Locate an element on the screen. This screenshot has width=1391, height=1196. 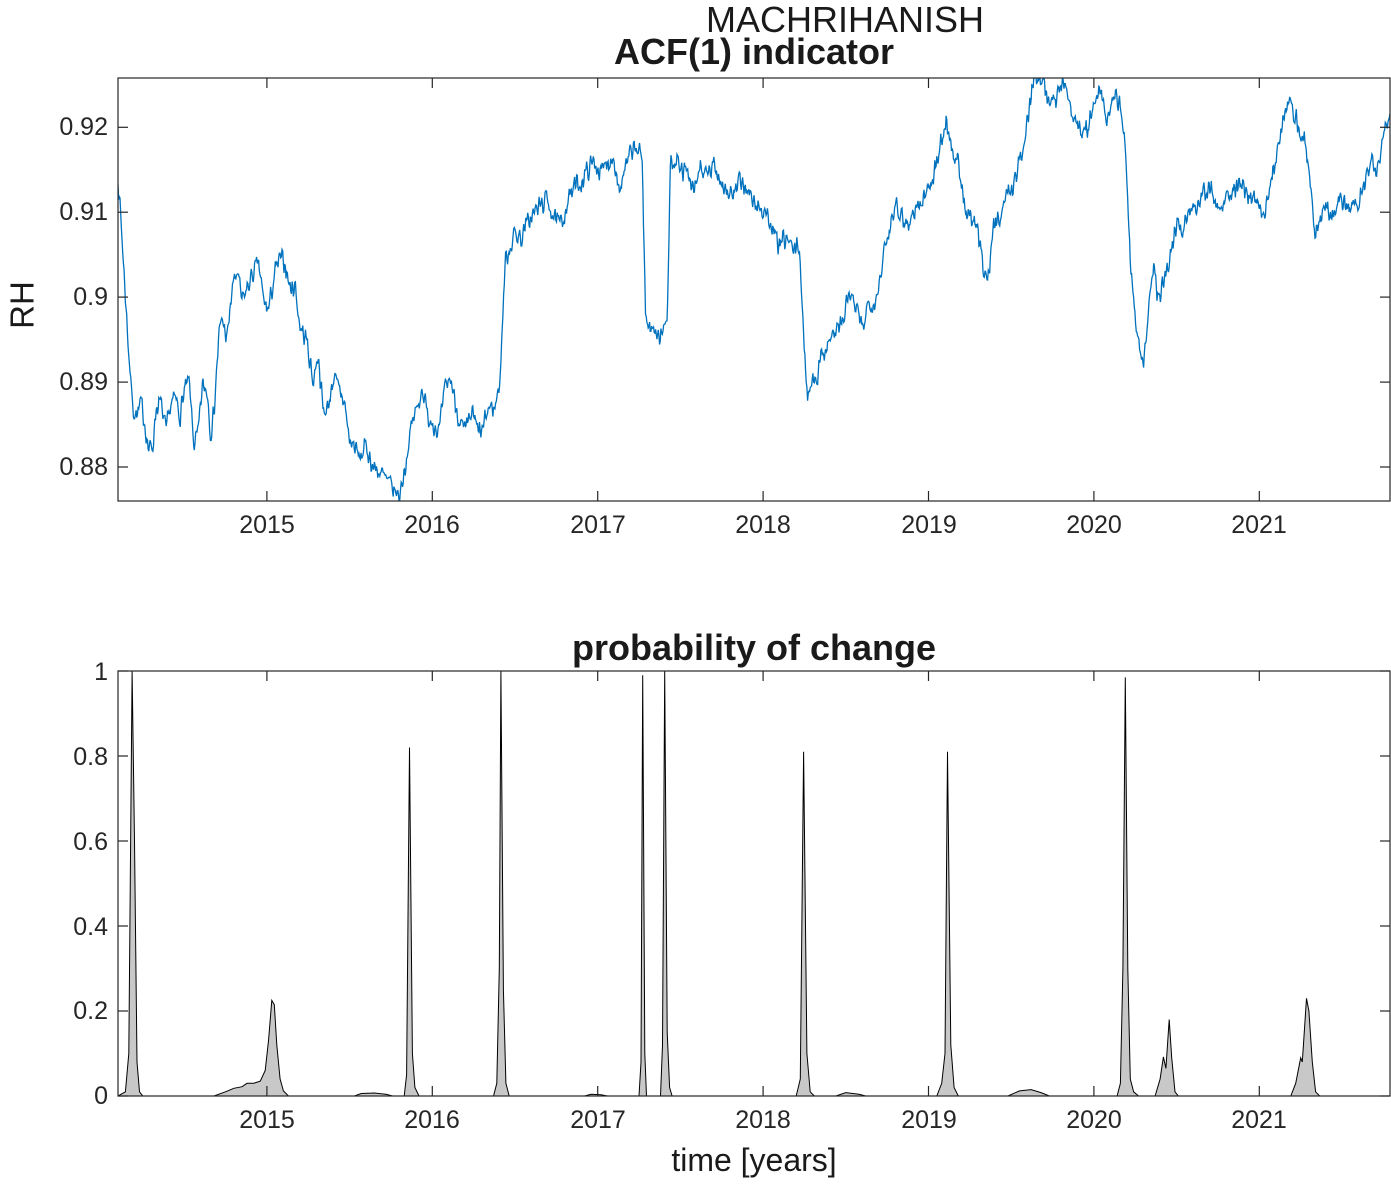
bottom-chart-title: probability of change is located at coordinates (754, 647).